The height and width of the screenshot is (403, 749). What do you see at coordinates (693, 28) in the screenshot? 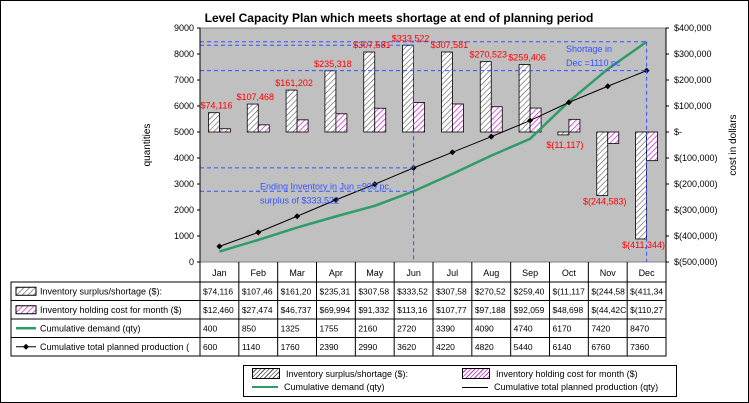
I see `y2-tick-label: $400,000` at bounding box center [693, 28].